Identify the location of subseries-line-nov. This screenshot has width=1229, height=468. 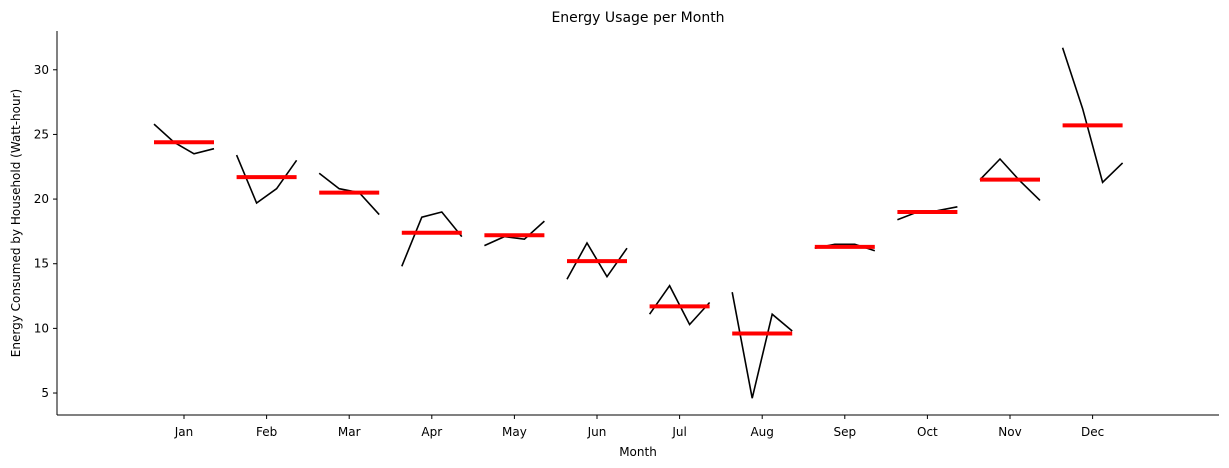
(1010, 179).